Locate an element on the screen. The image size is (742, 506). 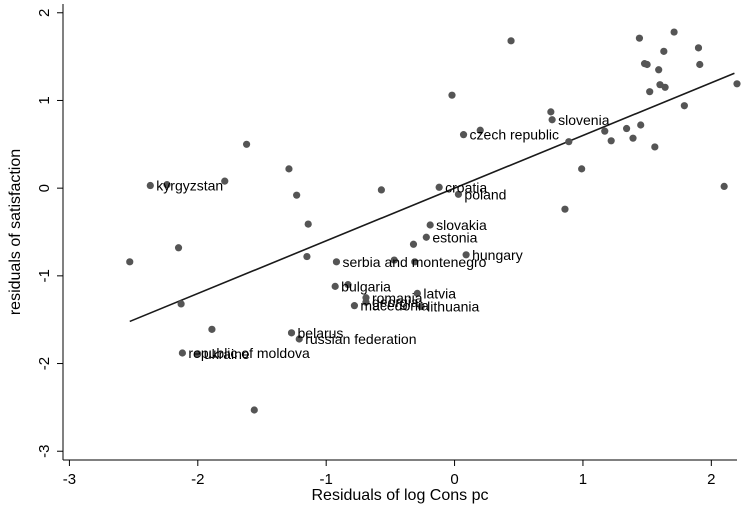
x-tick-label: 1 is located at coordinates (583, 479).